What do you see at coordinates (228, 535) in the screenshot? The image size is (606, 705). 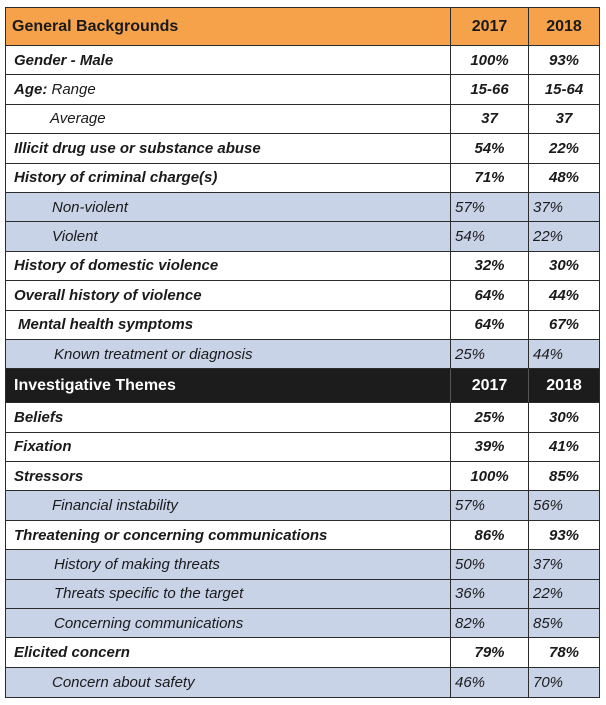 I see `row-label: Threatening or concerning communications` at bounding box center [228, 535].